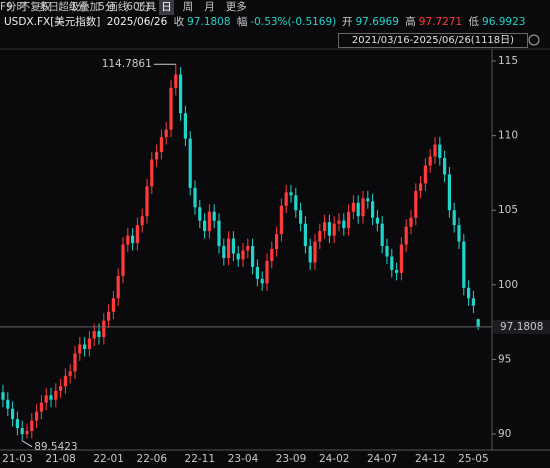 The width and height of the screenshot is (550, 468). I want to click on x-tick-label: 22-06, so click(152, 459).